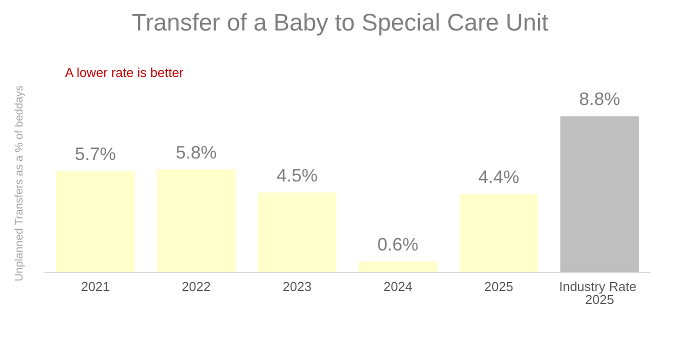 This screenshot has height=340, width=680. Describe the element at coordinates (499, 177) in the screenshot. I see `data-label: 4.4%` at that location.